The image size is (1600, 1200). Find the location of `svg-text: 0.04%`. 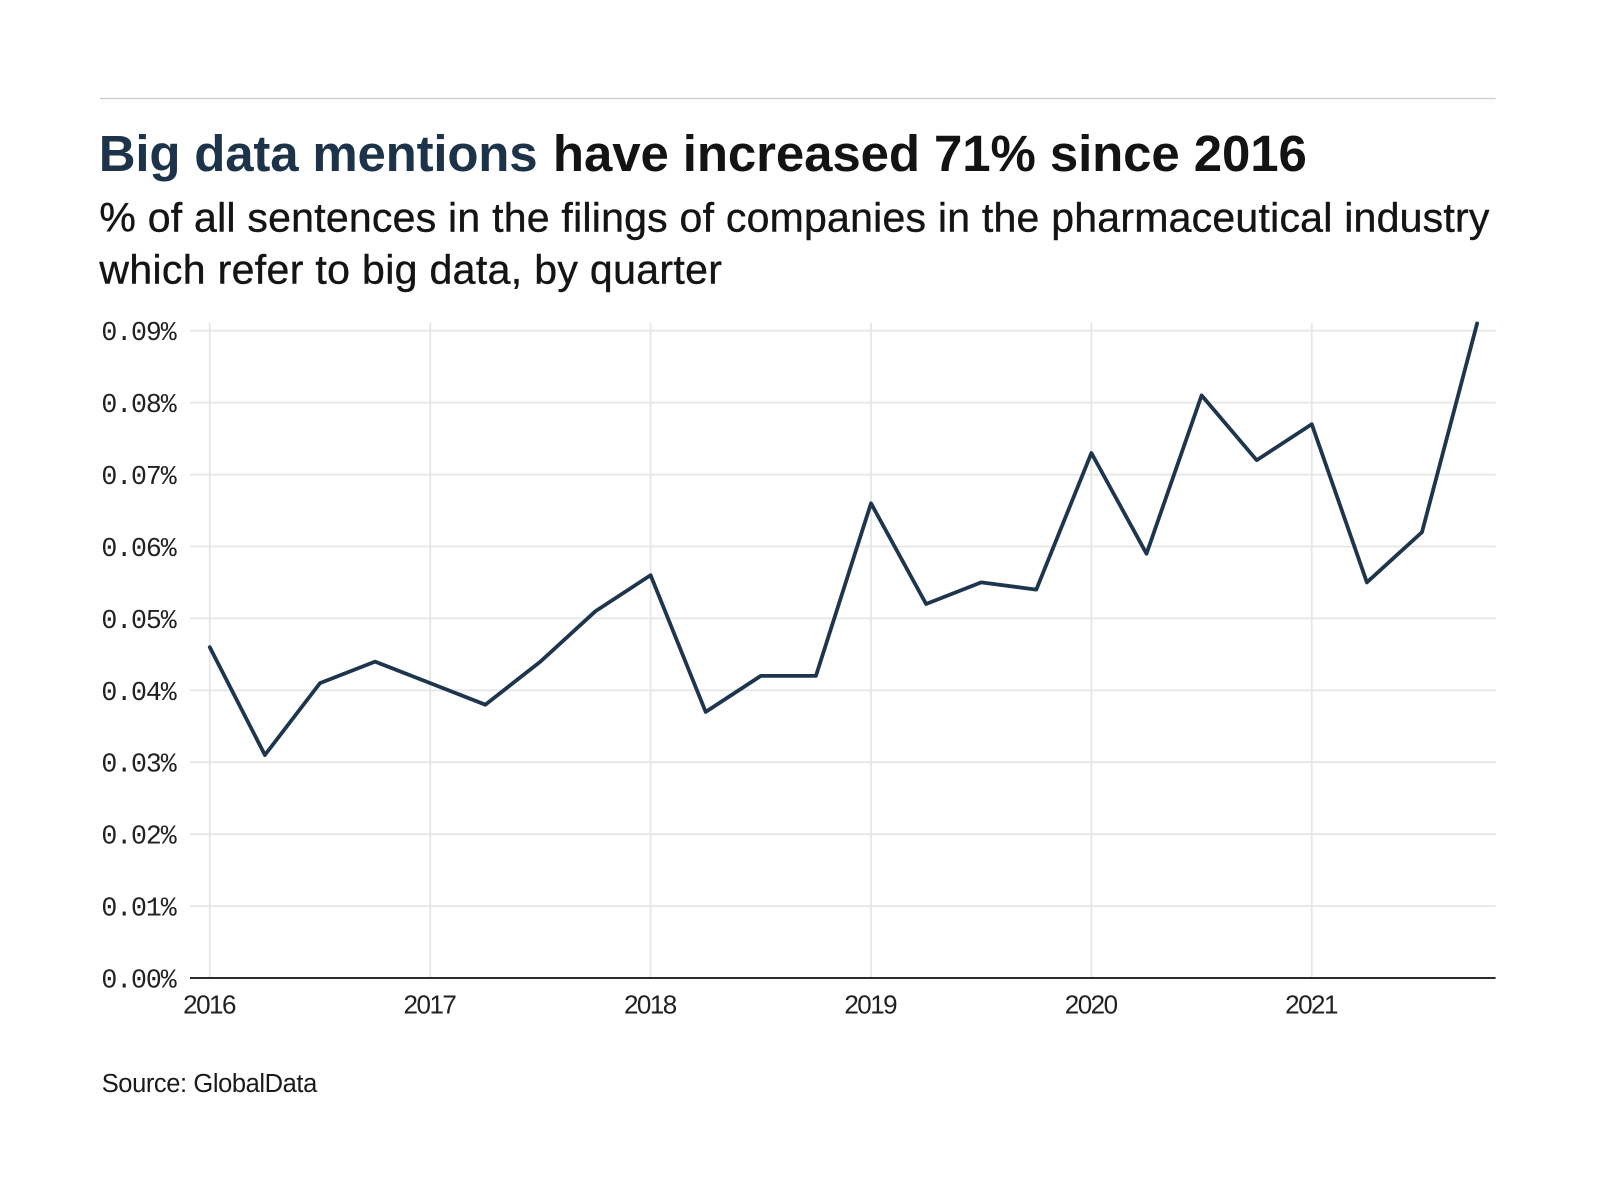

svg-text: 0.04% is located at coordinates (138, 693).